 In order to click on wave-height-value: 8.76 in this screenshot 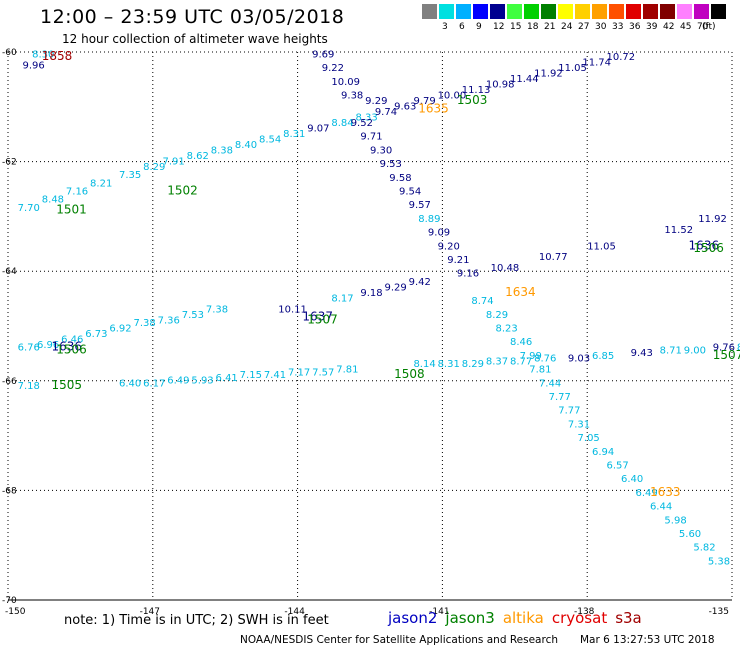, I will do `click(545, 359)`.